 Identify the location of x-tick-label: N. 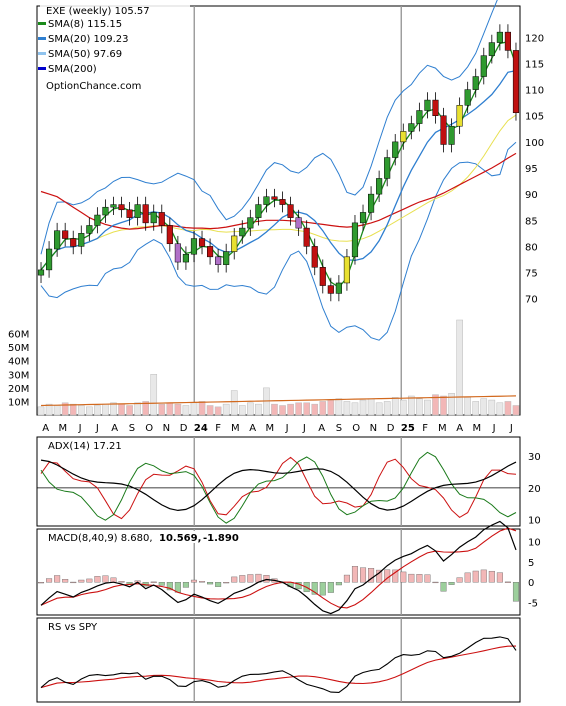
(166, 428).